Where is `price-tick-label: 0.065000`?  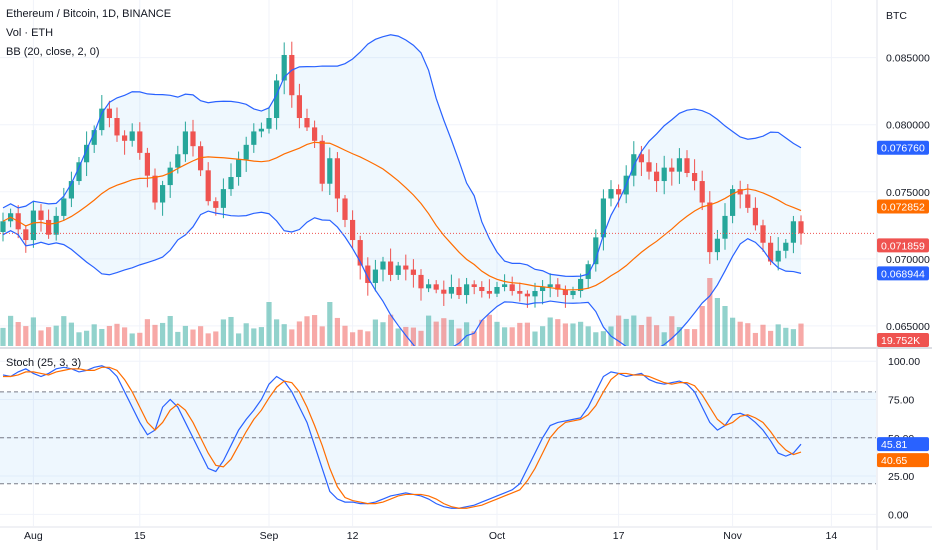
price-tick-label: 0.065000 is located at coordinates (908, 327).